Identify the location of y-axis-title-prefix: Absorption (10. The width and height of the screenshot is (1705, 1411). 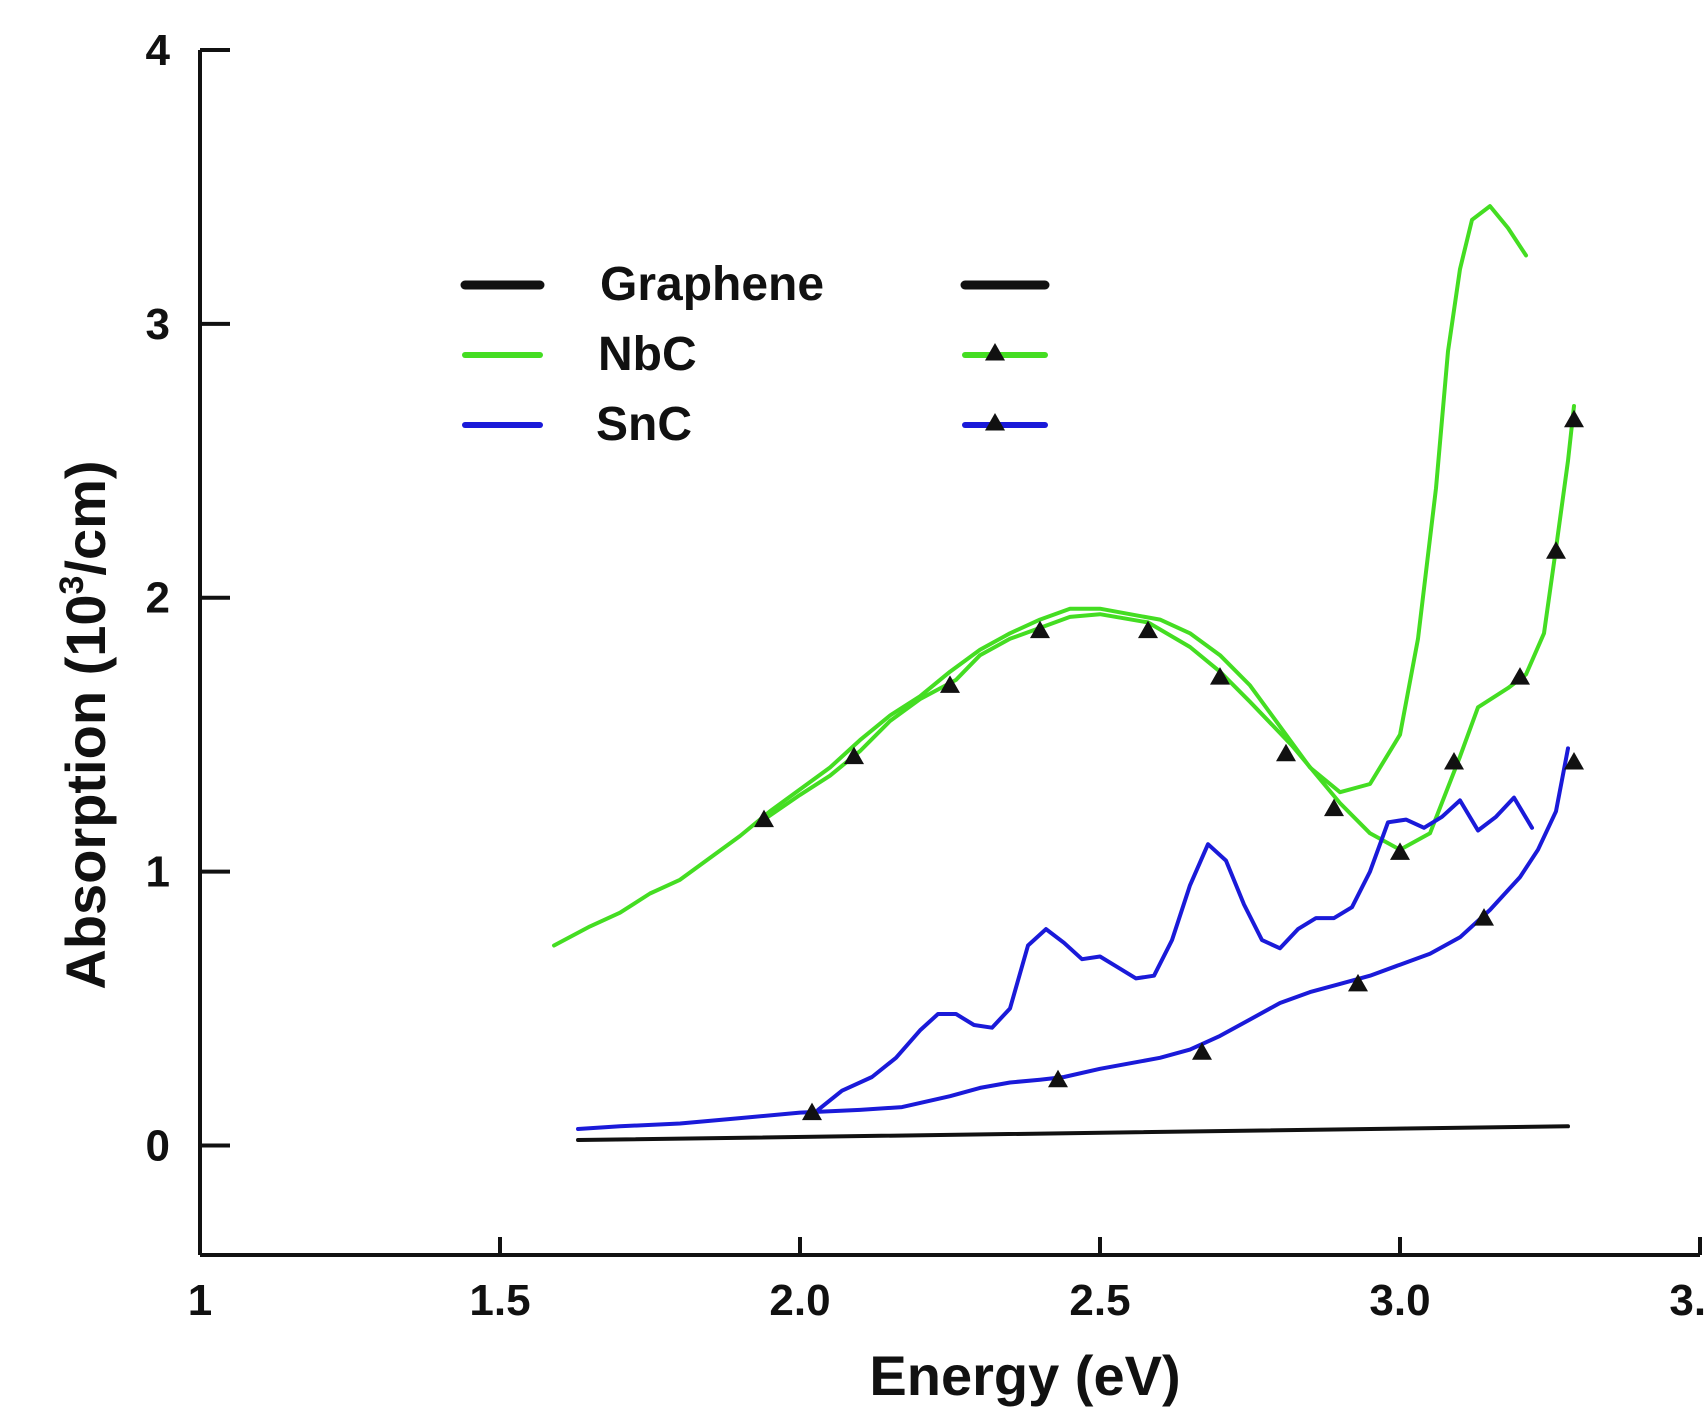
(85, 791).